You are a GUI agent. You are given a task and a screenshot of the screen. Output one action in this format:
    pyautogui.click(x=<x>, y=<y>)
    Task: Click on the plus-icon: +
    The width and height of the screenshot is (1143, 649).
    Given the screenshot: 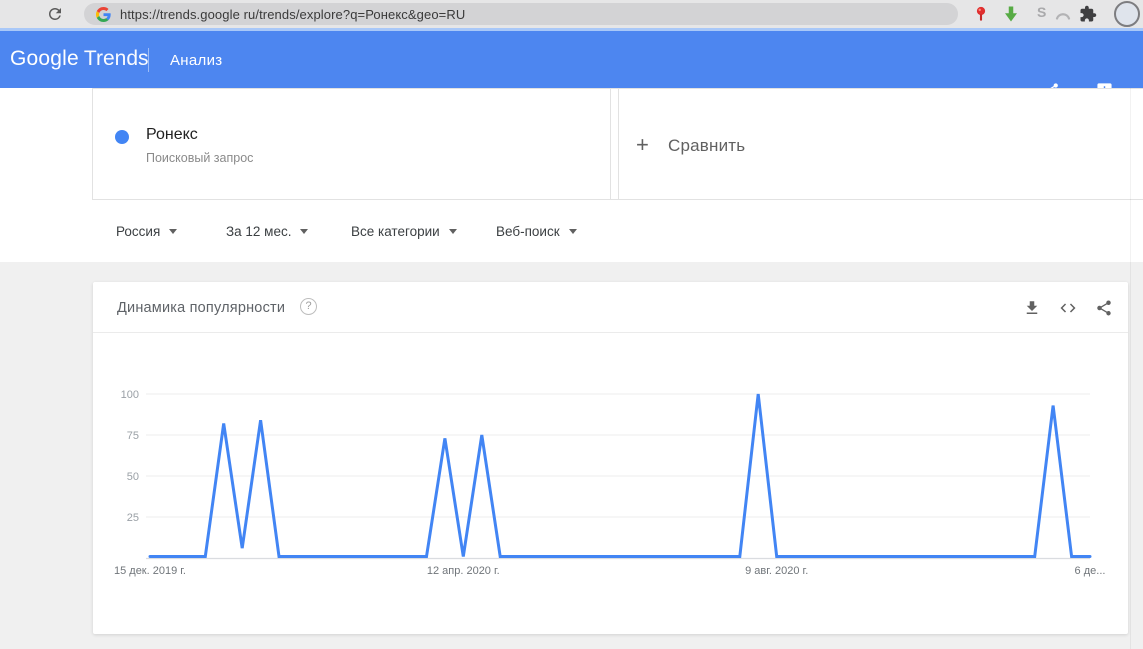 What is the action you would take?
    pyautogui.click(x=642, y=144)
    